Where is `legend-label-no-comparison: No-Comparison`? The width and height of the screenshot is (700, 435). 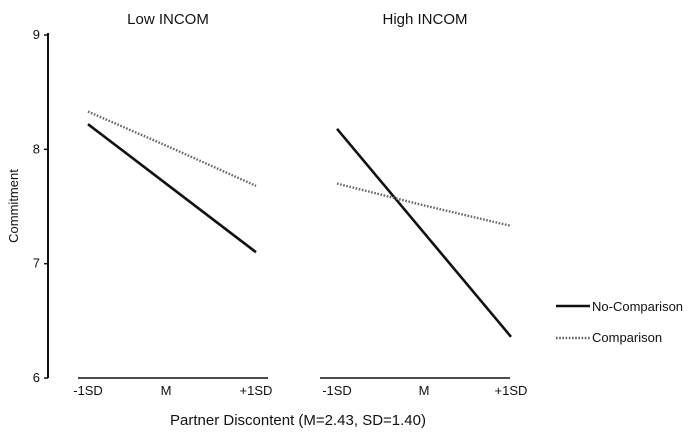
legend-label-no-comparison: No-Comparison is located at coordinates (637, 306).